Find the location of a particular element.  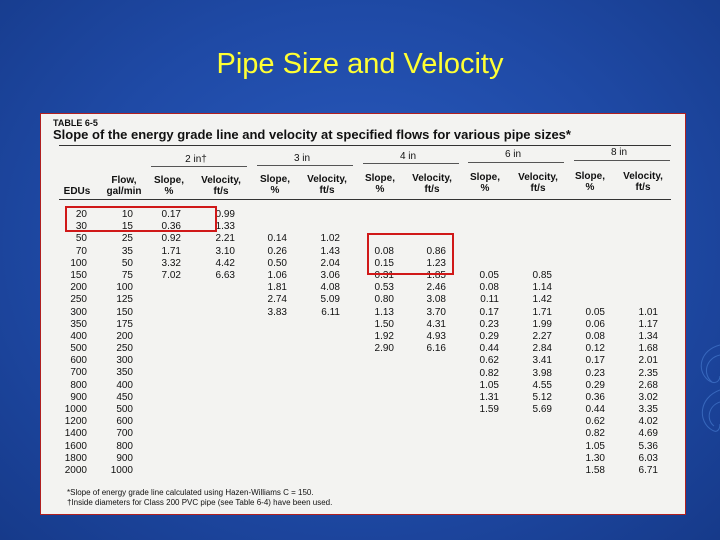

table-cell: 1.71 is located at coordinates (542, 312).